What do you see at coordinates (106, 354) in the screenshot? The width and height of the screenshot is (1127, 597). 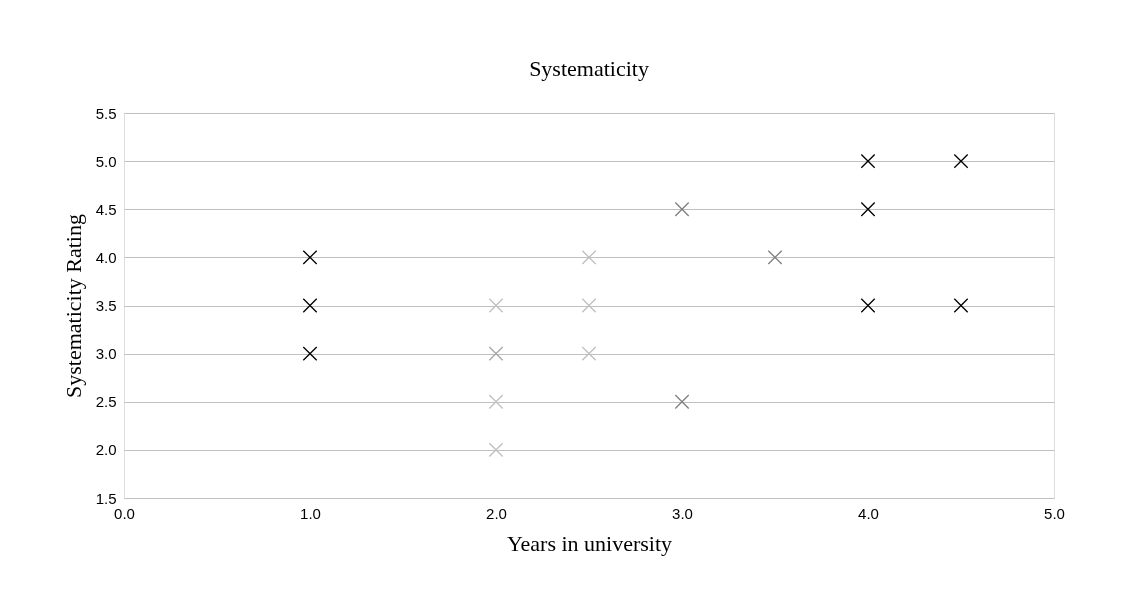 I see `y-tick-label: 3.0` at bounding box center [106, 354].